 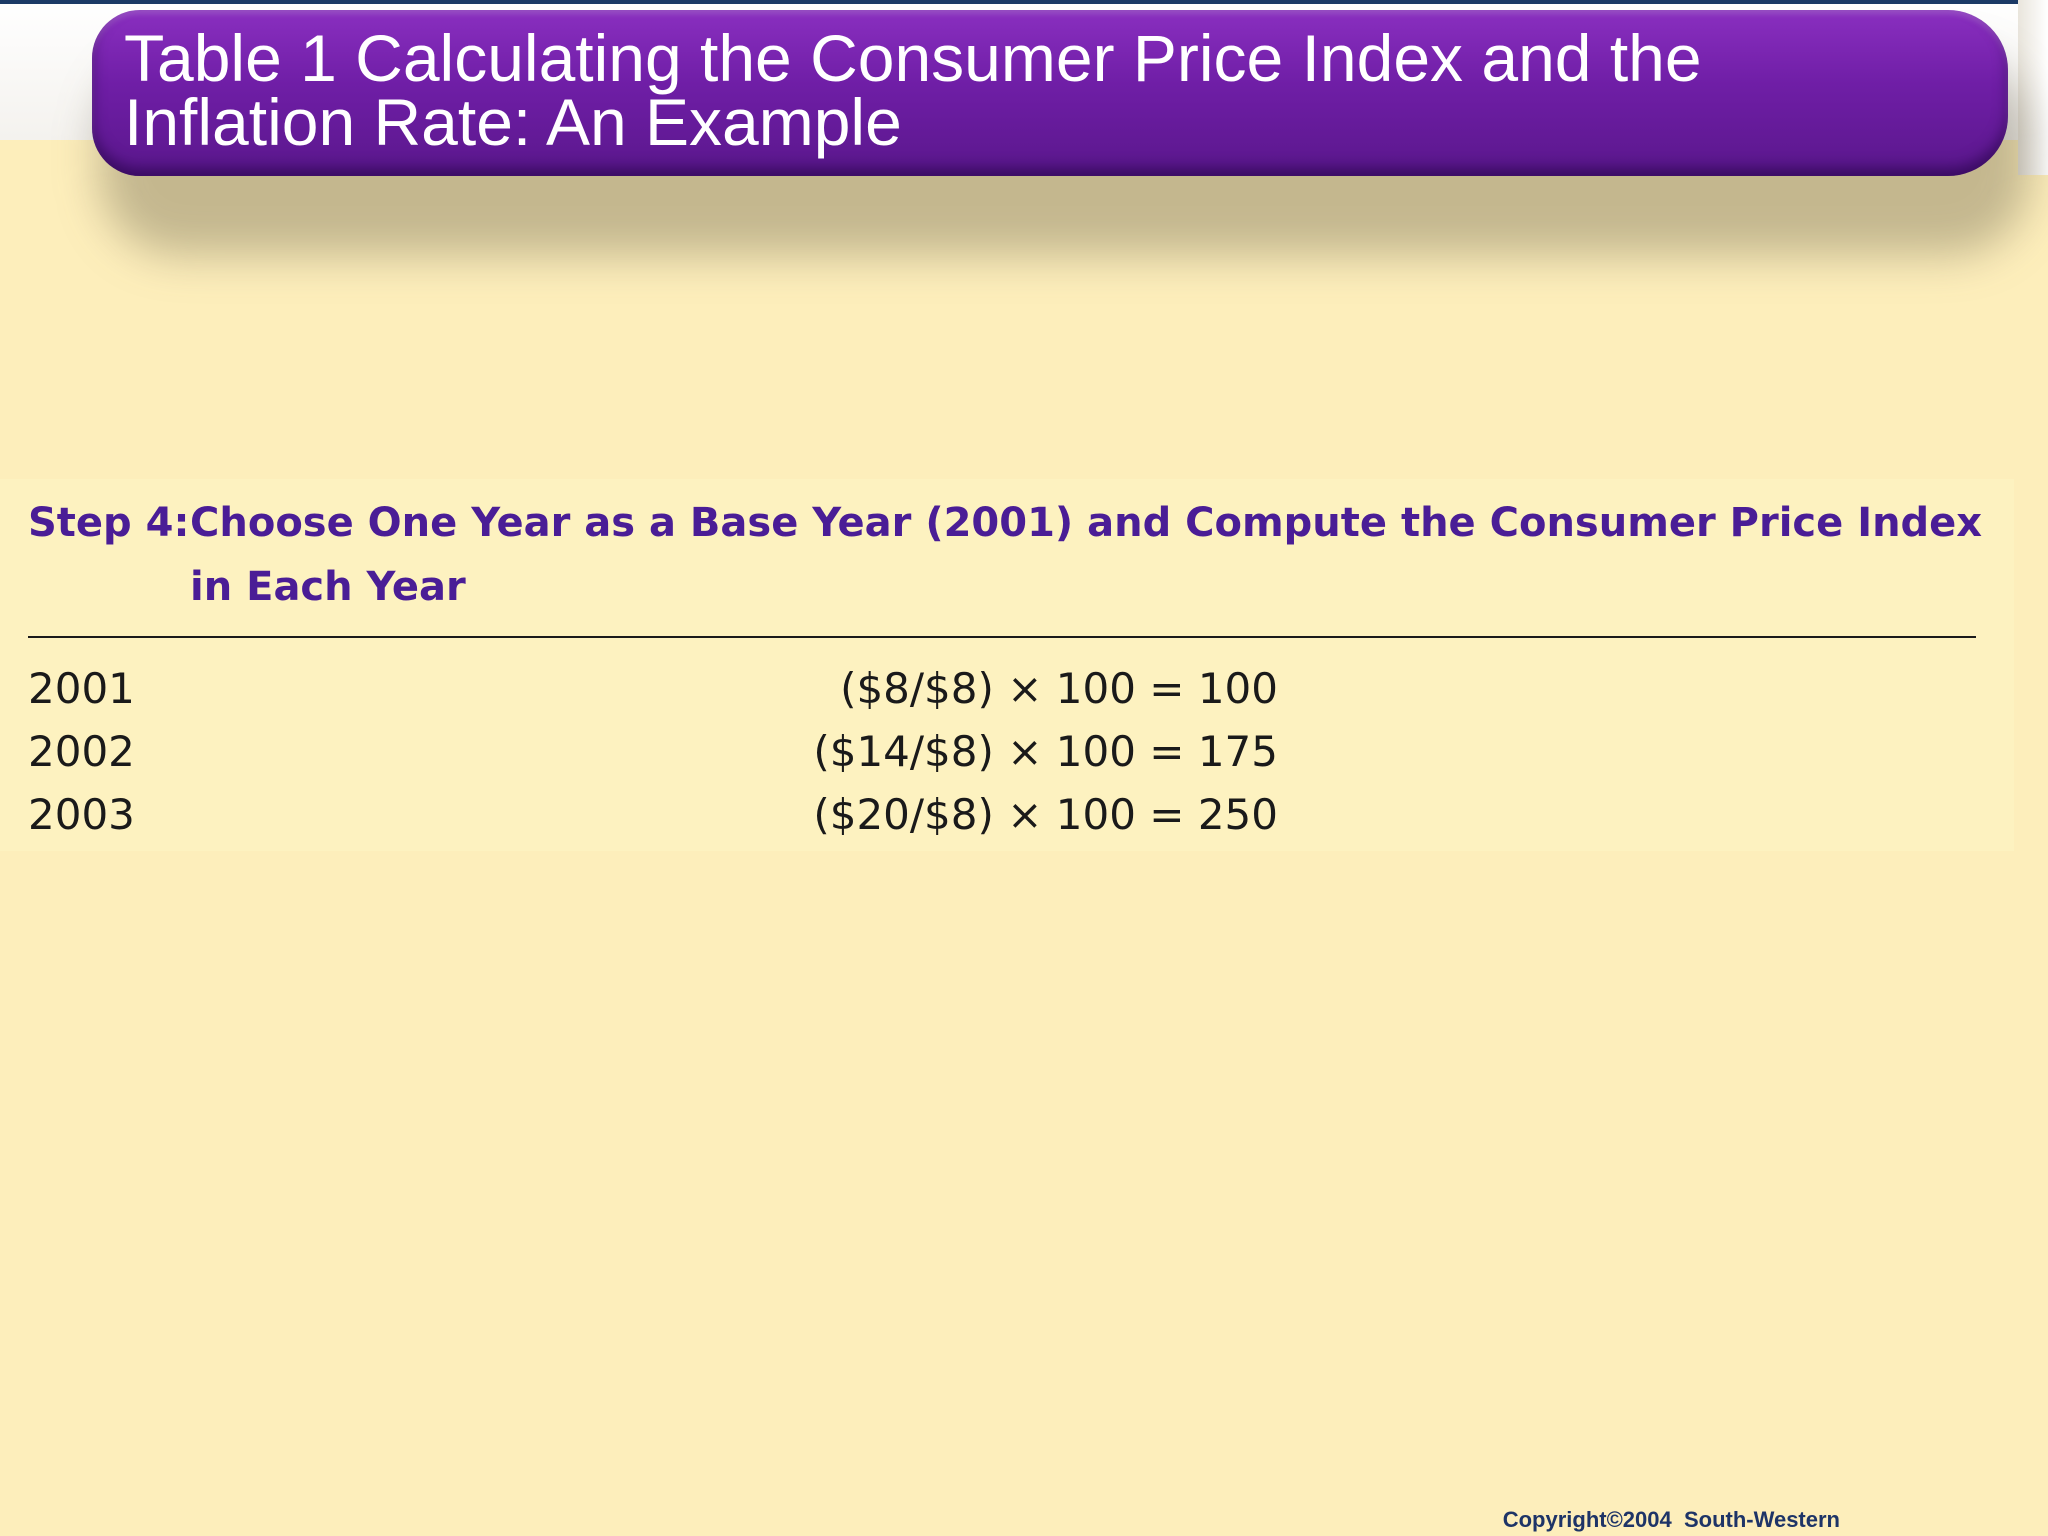 What do you see at coordinates (2033, 87) in the screenshot?
I see `slide-right-shade` at bounding box center [2033, 87].